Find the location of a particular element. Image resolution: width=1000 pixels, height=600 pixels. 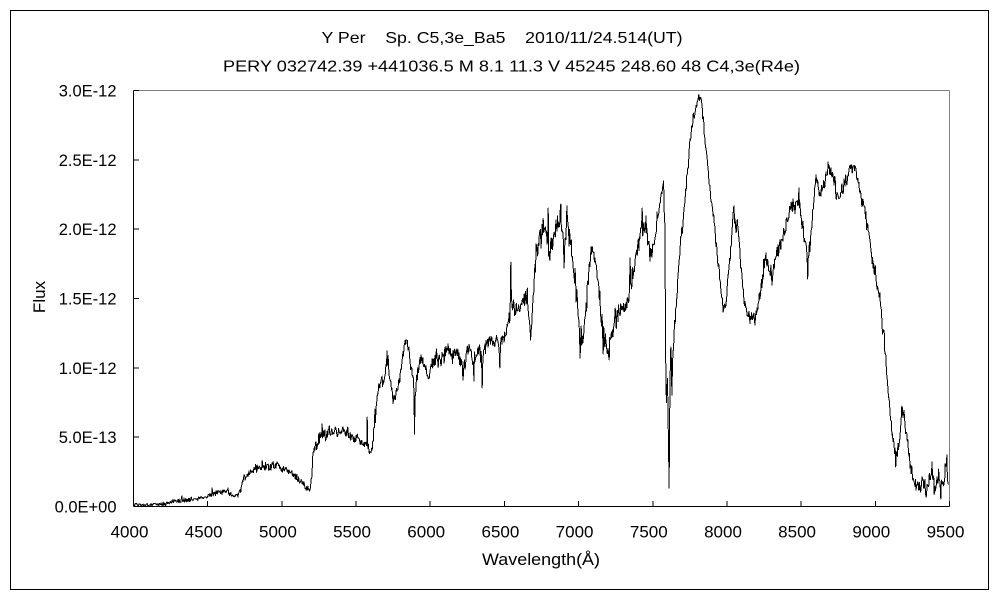

svg-text: 6000 is located at coordinates (426, 532).